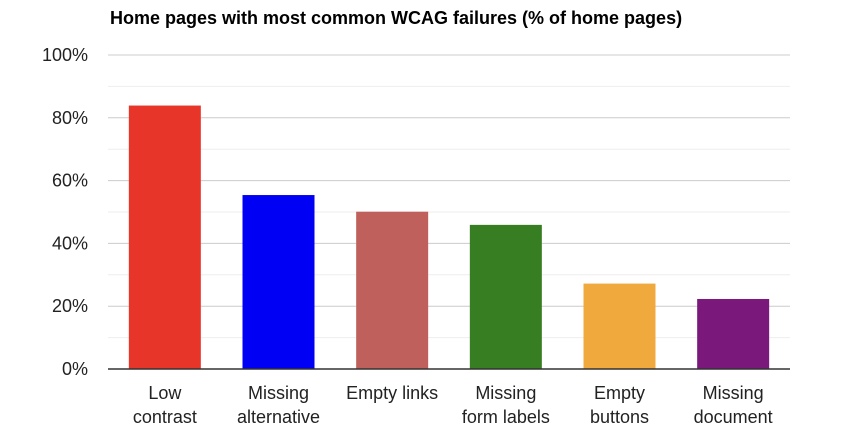 The width and height of the screenshot is (866, 433). What do you see at coordinates (165, 405) in the screenshot?
I see `x-category-label: Low contrast` at bounding box center [165, 405].